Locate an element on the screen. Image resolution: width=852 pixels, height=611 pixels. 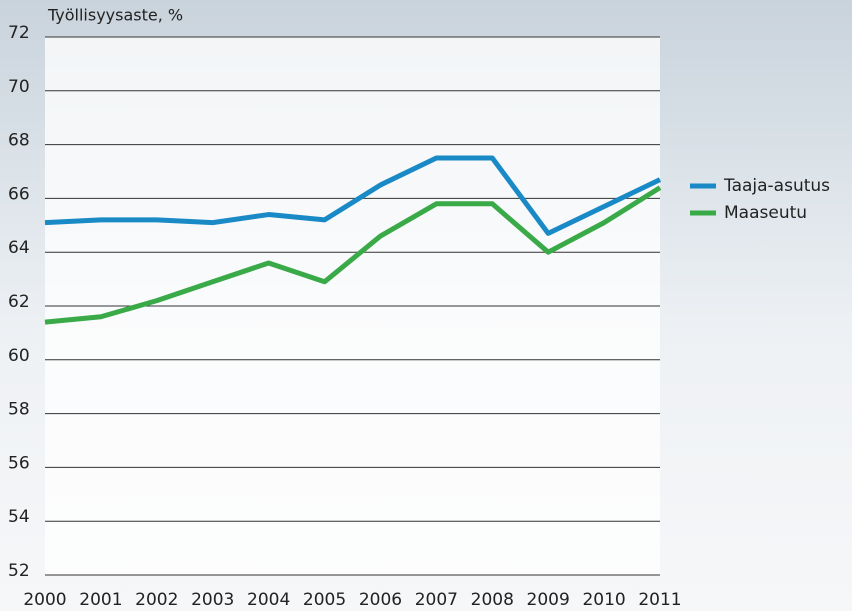
x-tick-label: 2010 is located at coordinates (603, 600).